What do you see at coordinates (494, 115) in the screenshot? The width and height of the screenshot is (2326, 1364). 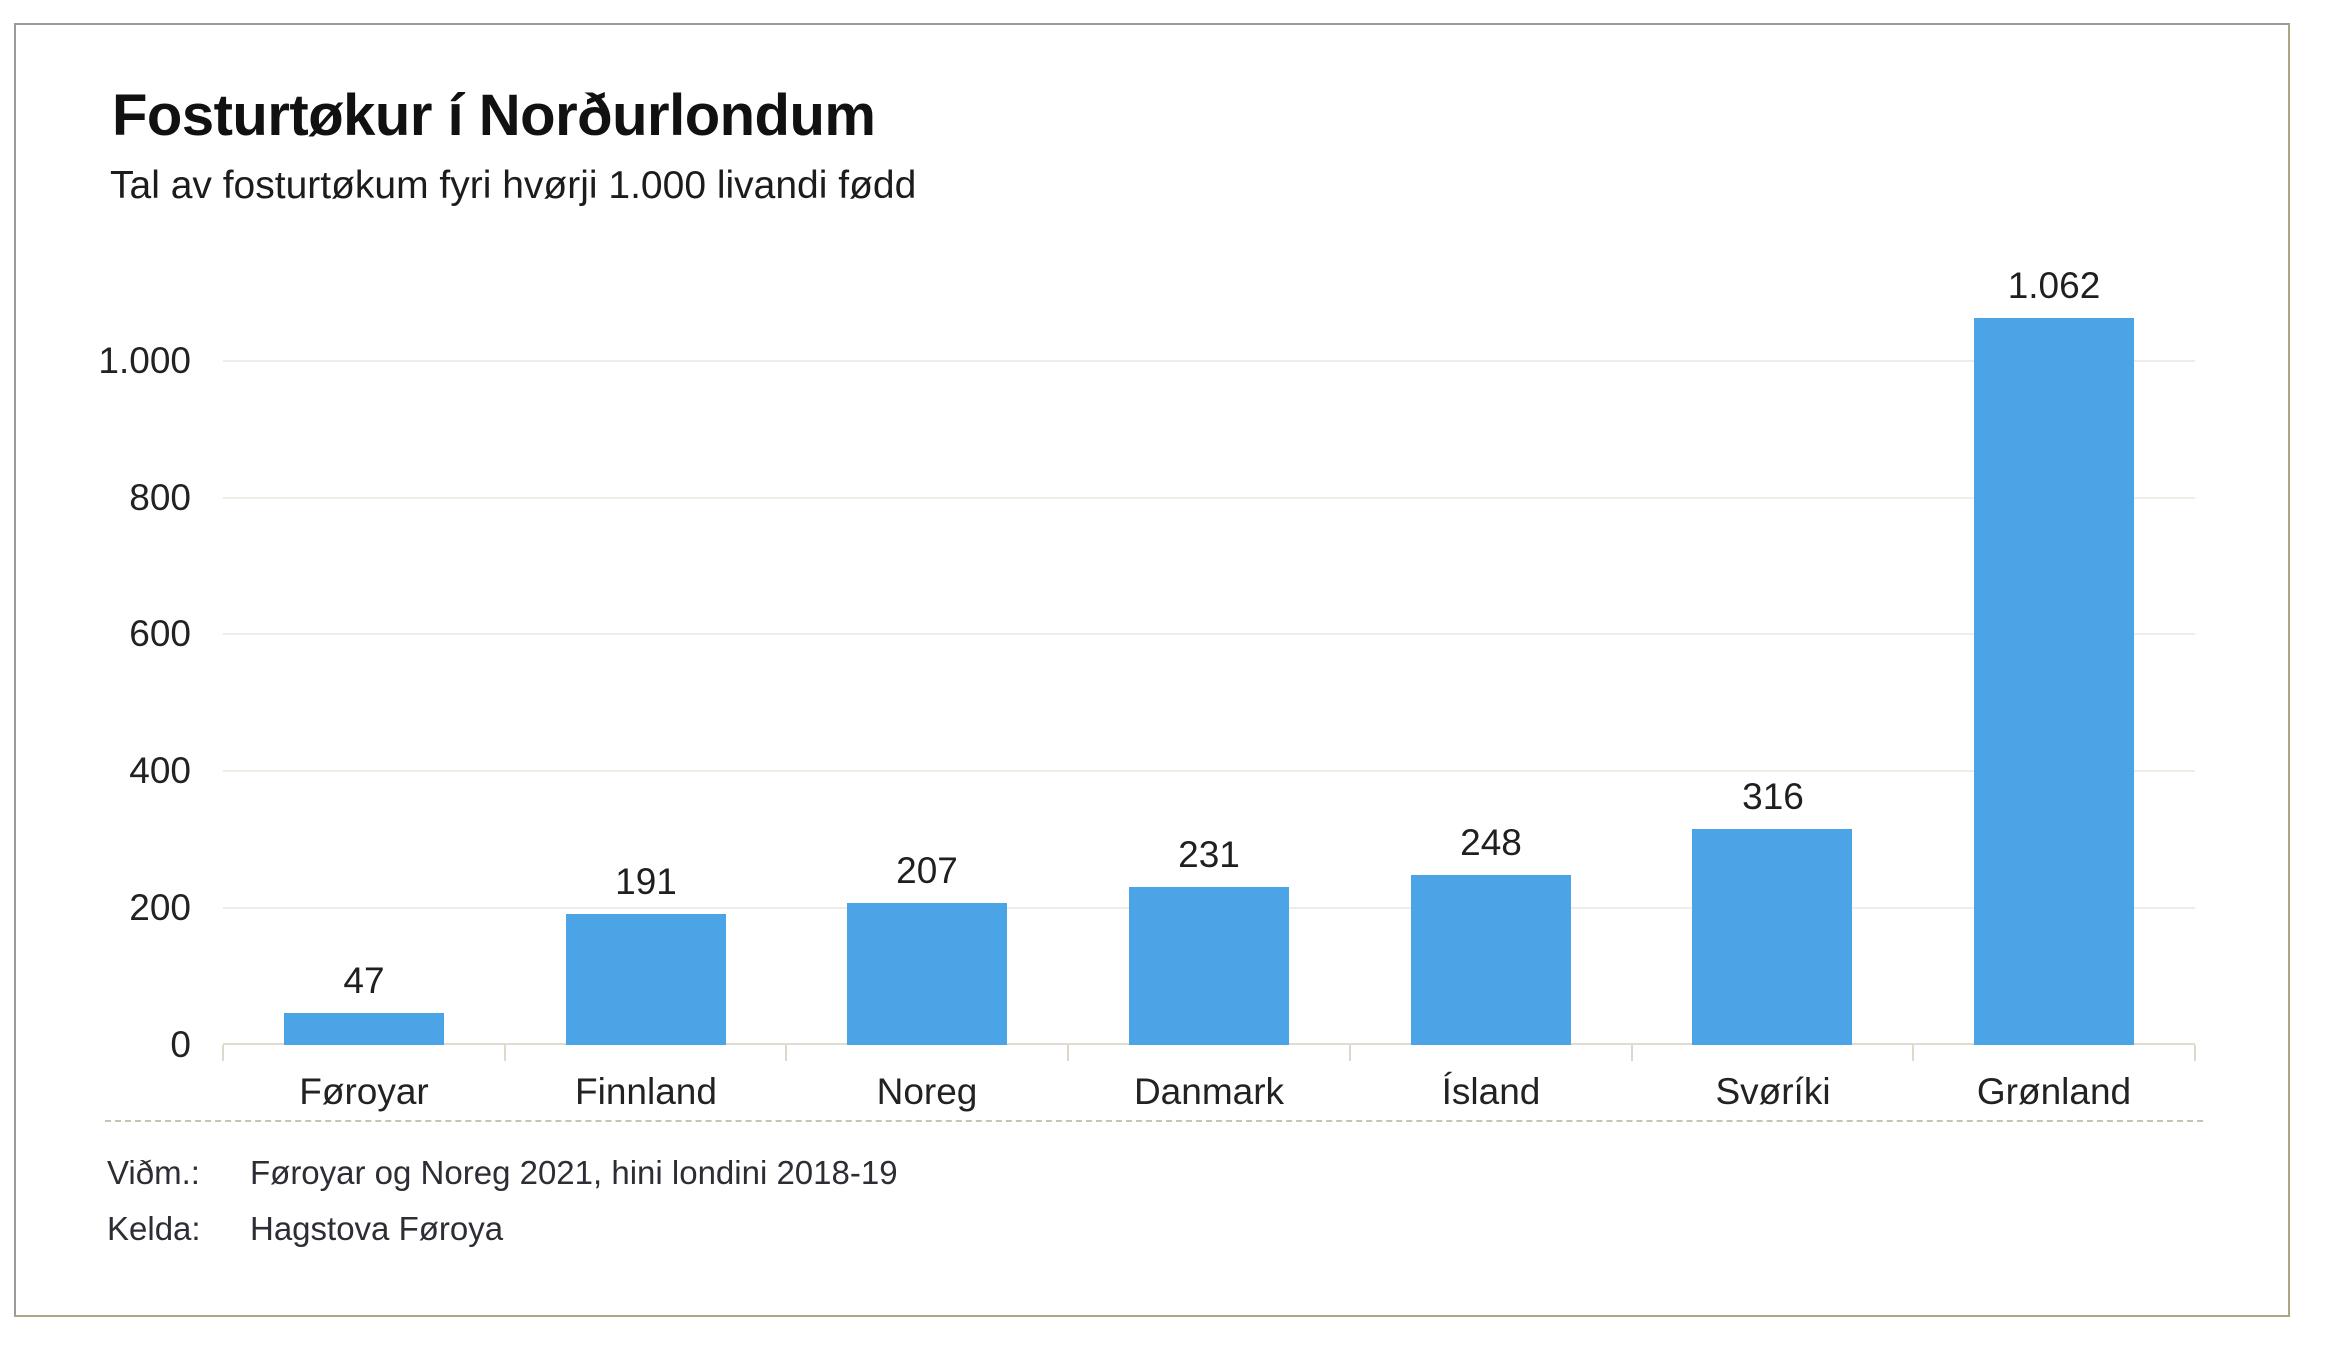 I see `chart-title: Fosturtøkur í Norðurlondum` at bounding box center [494, 115].